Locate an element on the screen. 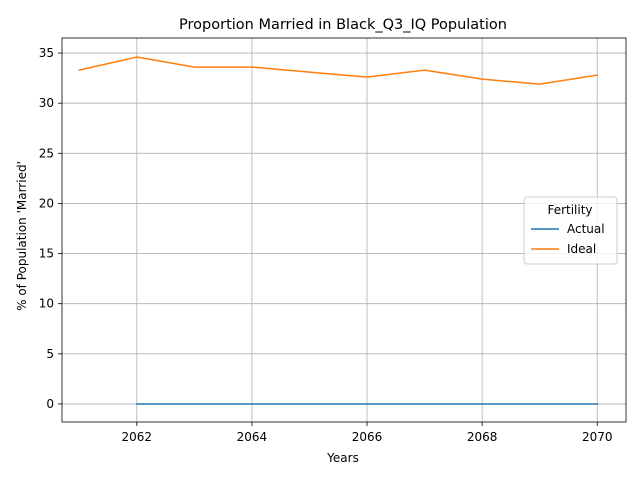 The height and width of the screenshot is (484, 640). y-tick-label: 15 is located at coordinates (46, 254).